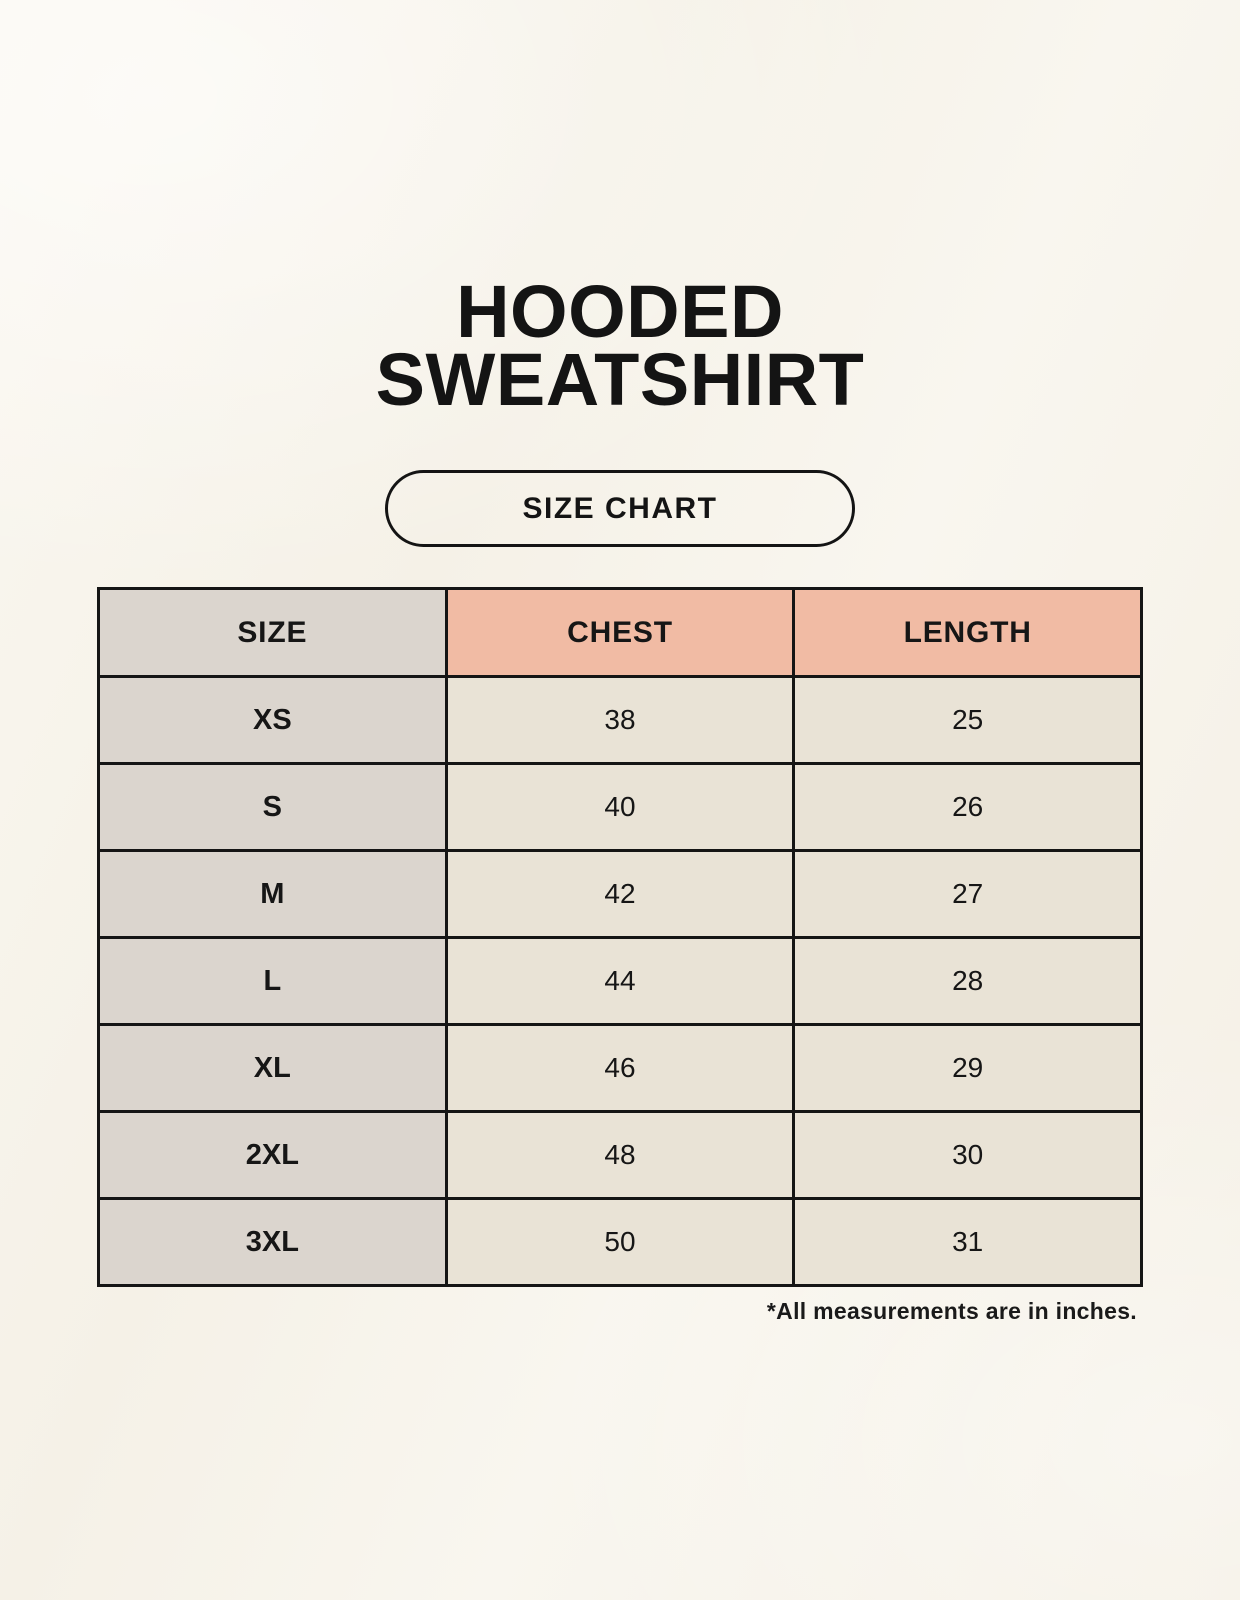  I want to click on table-row: 2XL 48 30, so click(620, 1155).